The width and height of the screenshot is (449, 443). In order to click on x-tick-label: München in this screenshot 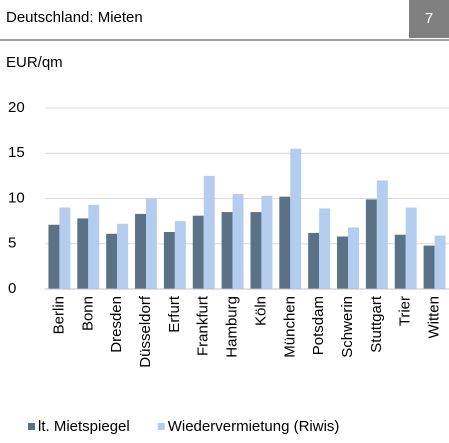, I will do `click(289, 327)`.